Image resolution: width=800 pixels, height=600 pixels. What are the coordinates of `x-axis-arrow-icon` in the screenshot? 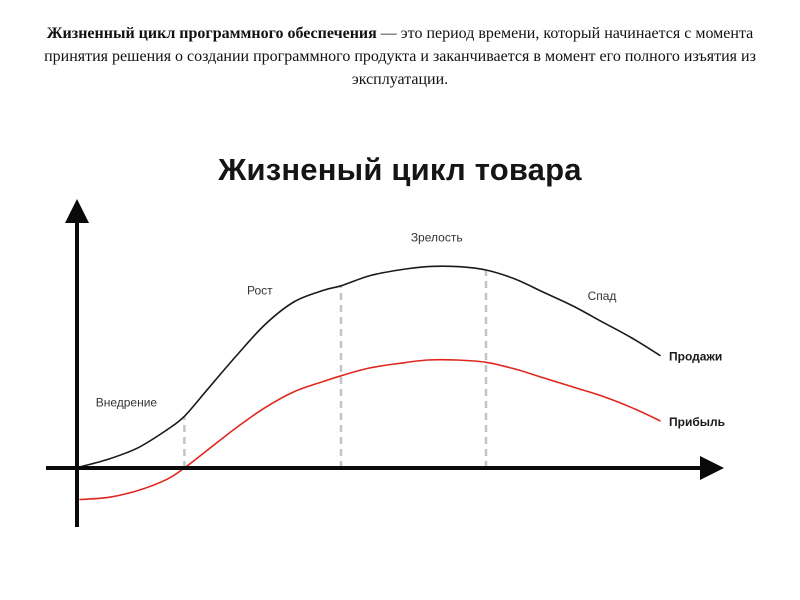 It's located at (712, 468).